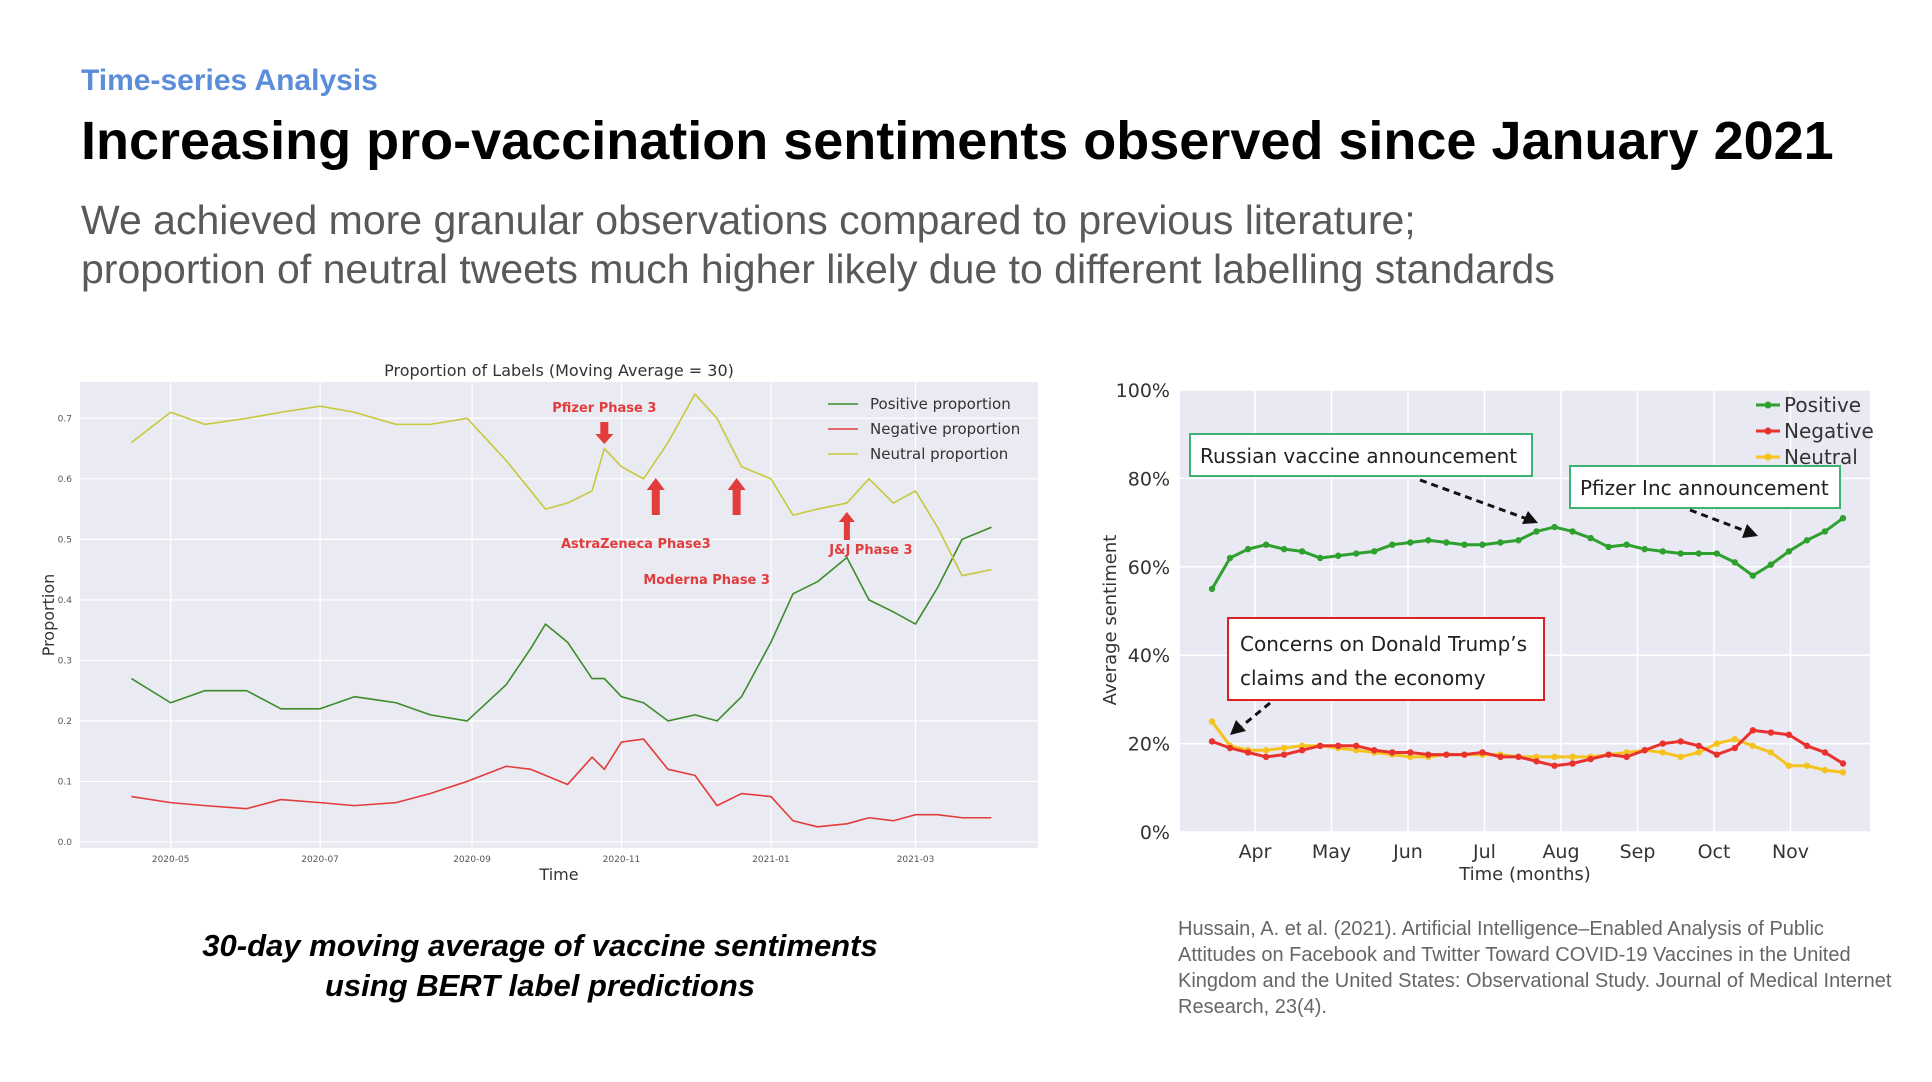  I want to click on y-tick-label: 0.7, so click(65, 419).